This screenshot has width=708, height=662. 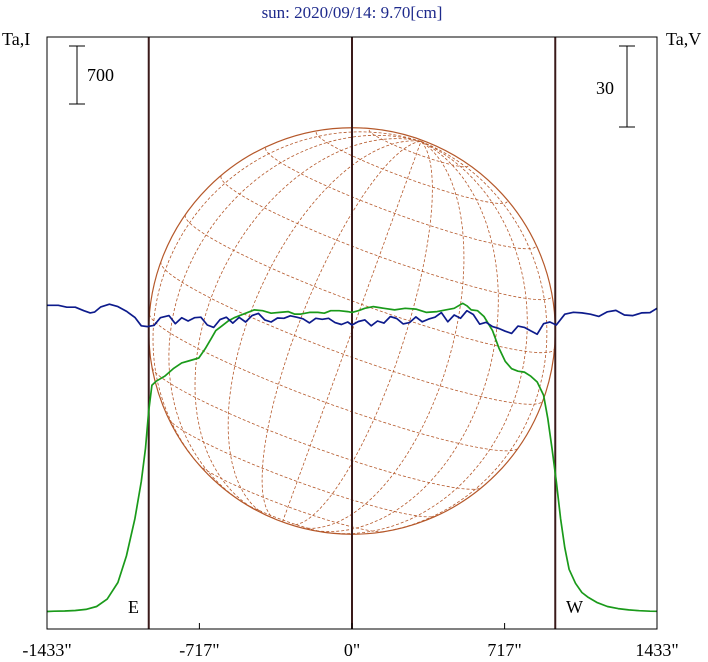 I want to click on x-axis-ticks: -1433" -717" 0" 717" 1433", so click(x=350, y=641).